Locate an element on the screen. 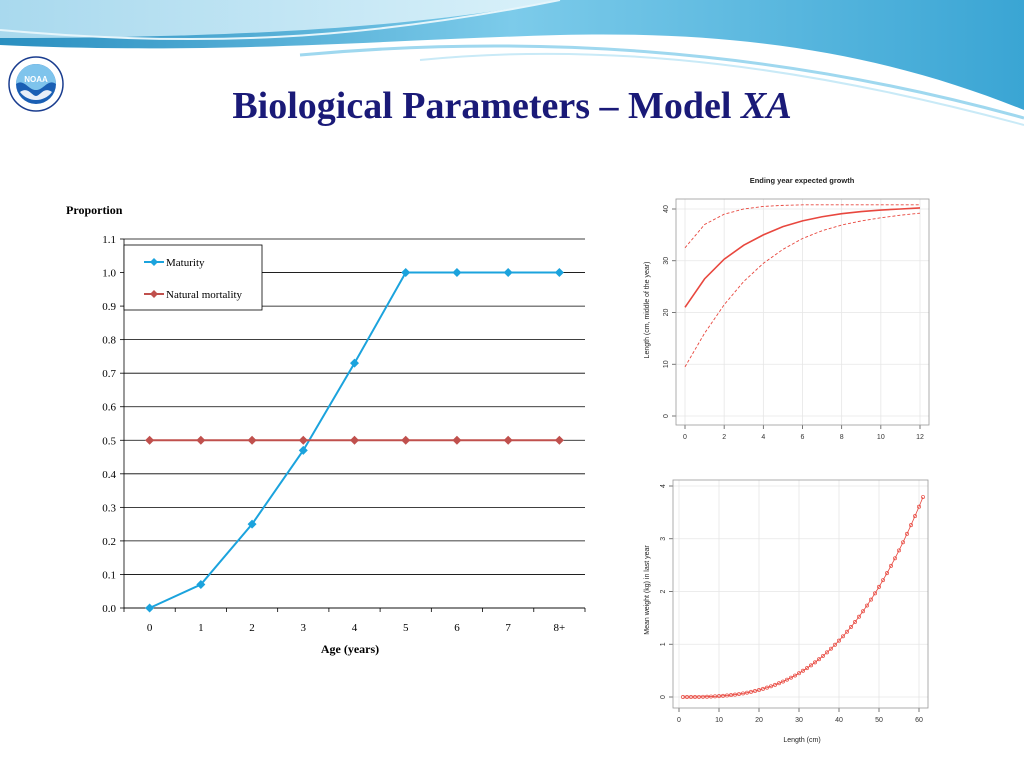  y-tick-label: 20 is located at coordinates (666, 313).